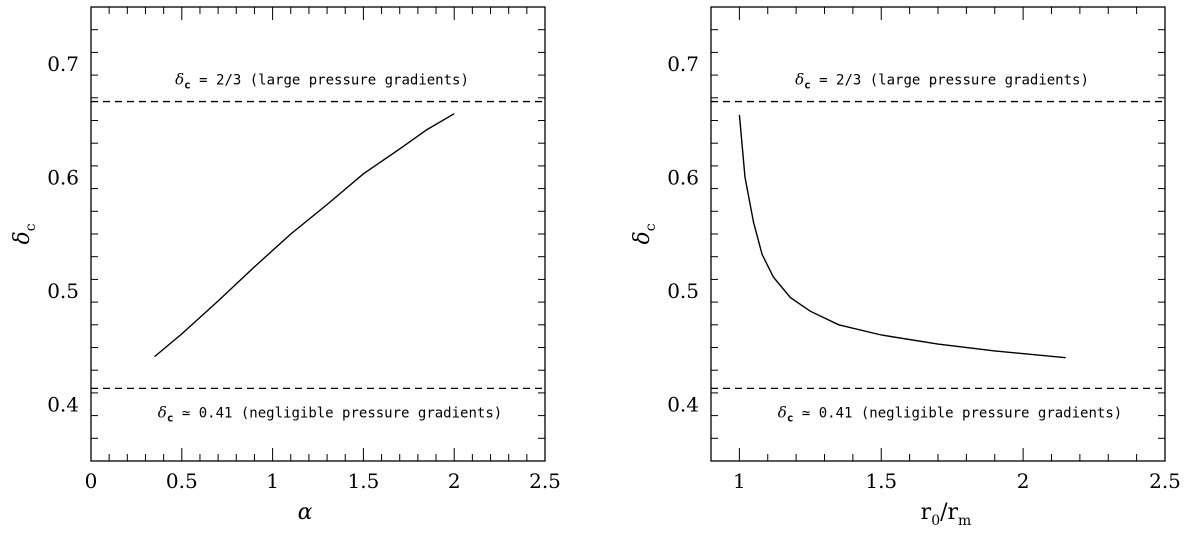 The image size is (1191, 534). What do you see at coordinates (91, 481) in the screenshot?
I see `x-tick-label: 0` at bounding box center [91, 481].